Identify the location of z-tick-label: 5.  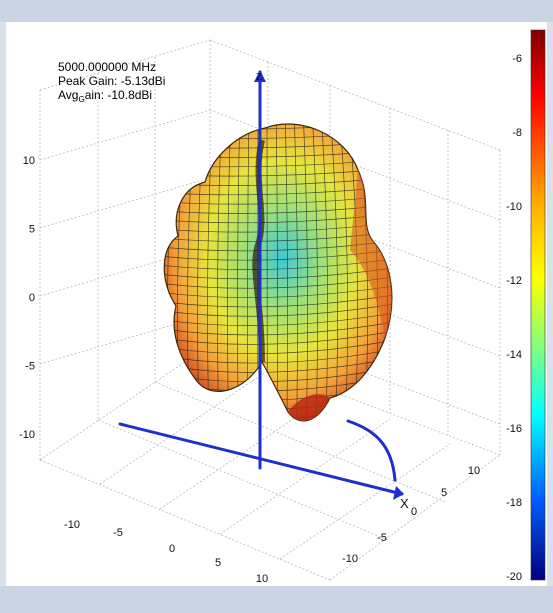
(32, 230).